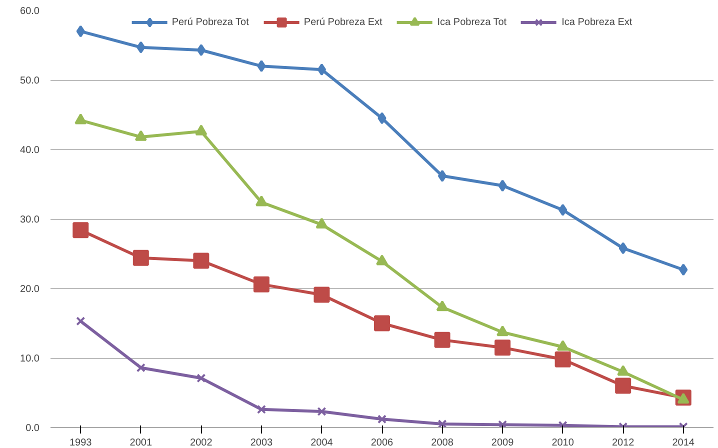 This screenshot has height=448, width=718. Describe the element at coordinates (30, 150) in the screenshot. I see `y-tick-label: 40.0` at that location.